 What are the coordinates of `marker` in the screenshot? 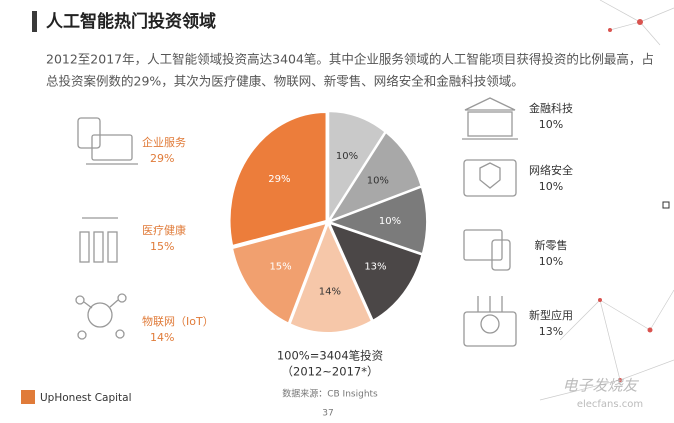 It's located at (666, 205).